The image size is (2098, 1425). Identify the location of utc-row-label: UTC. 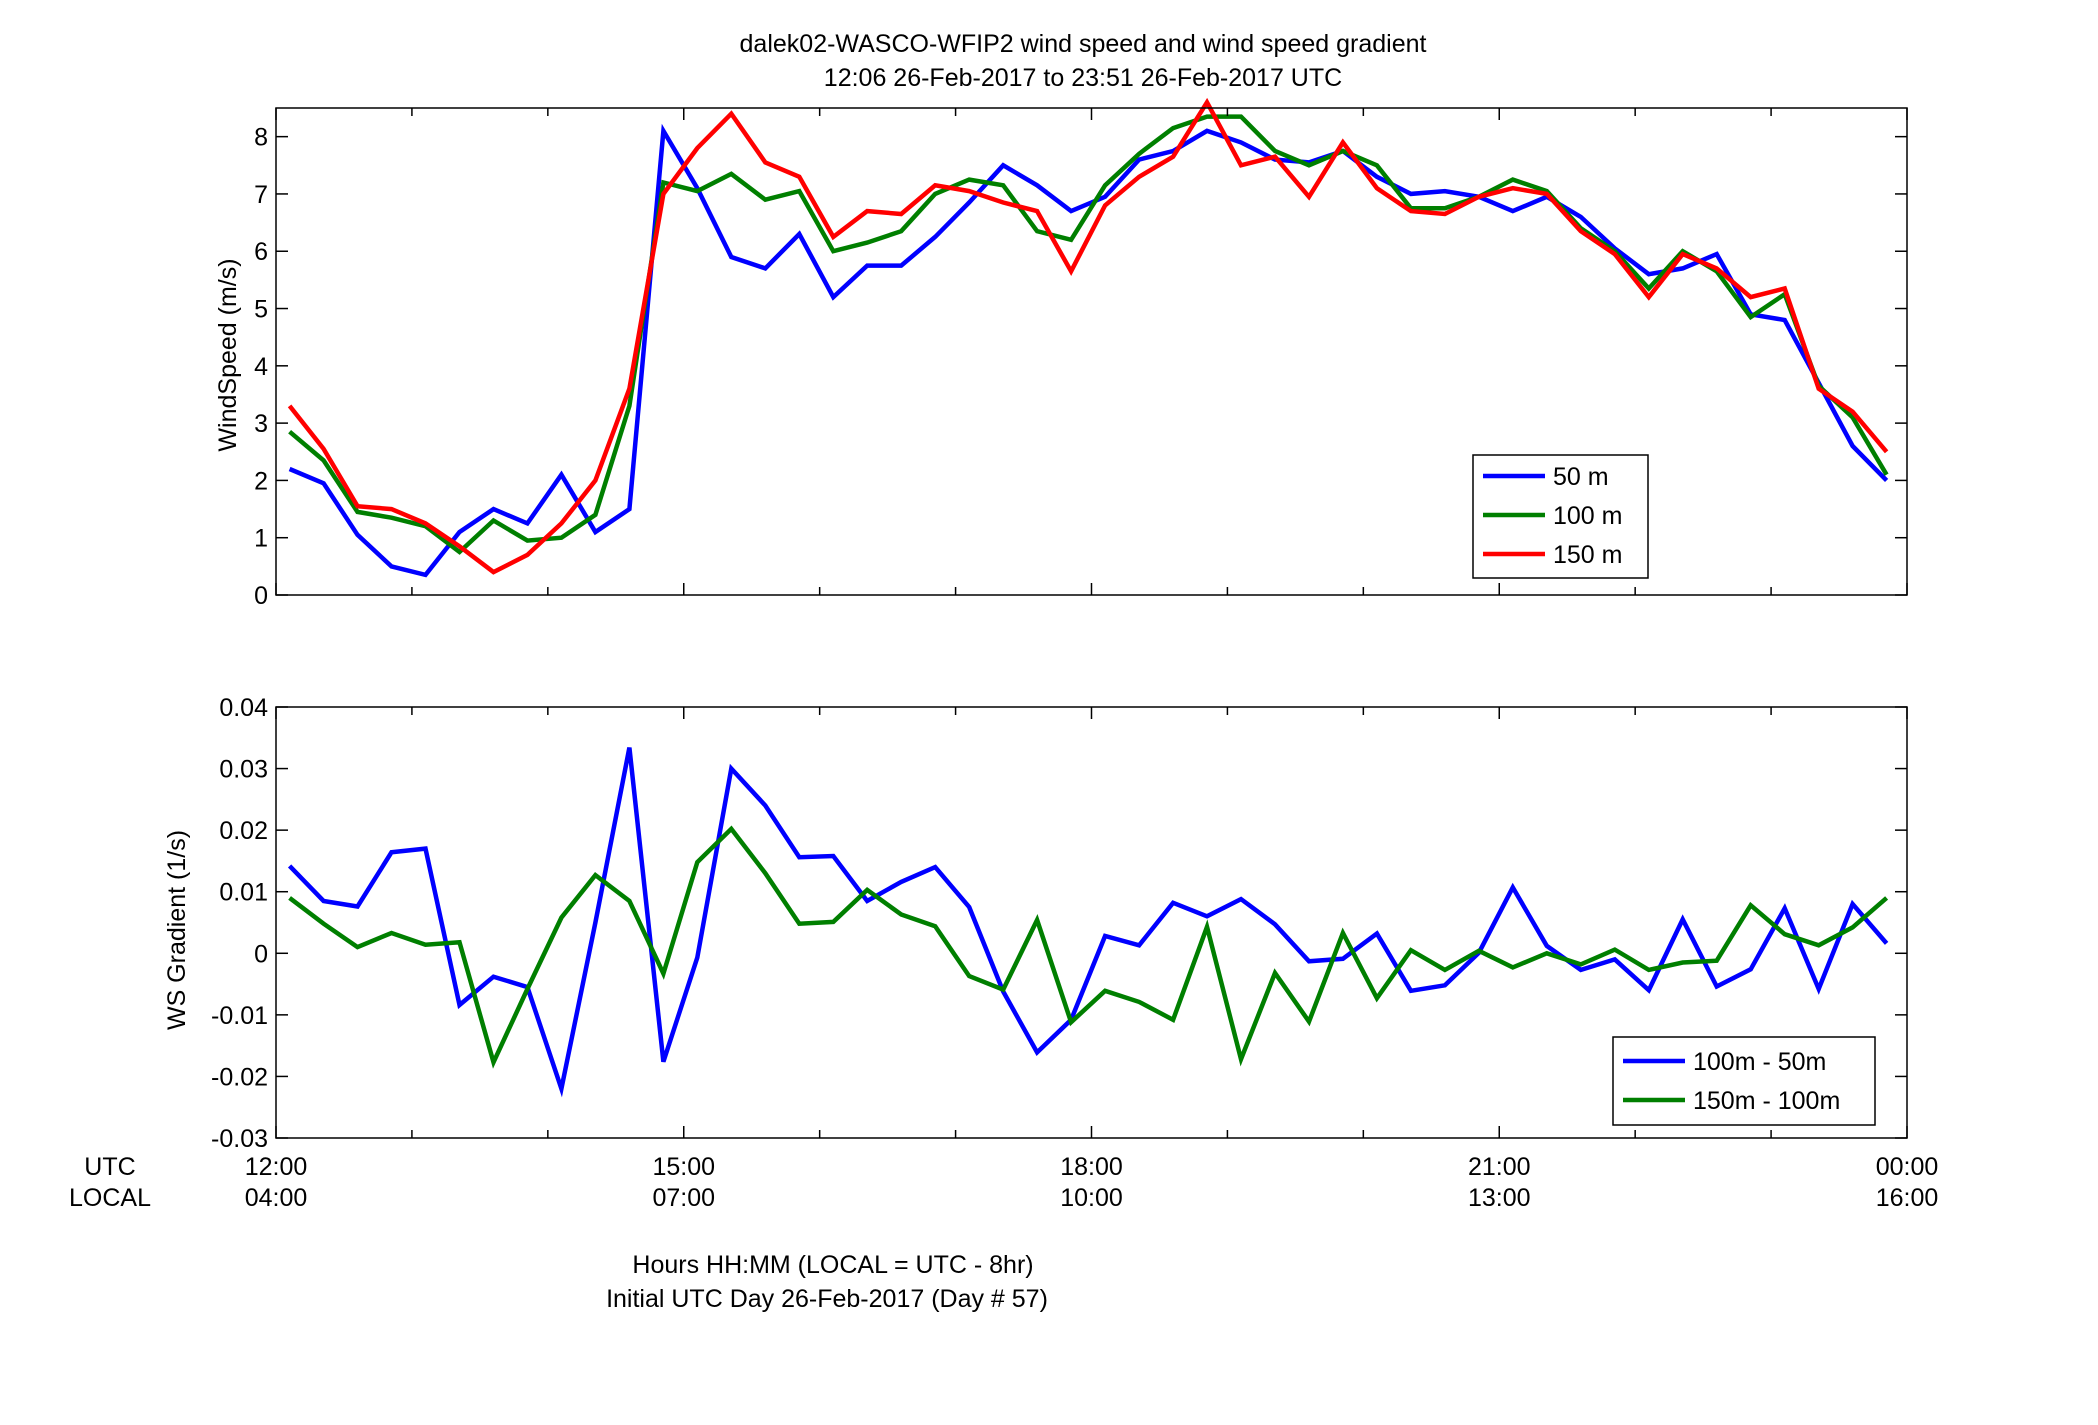
(109, 1167).